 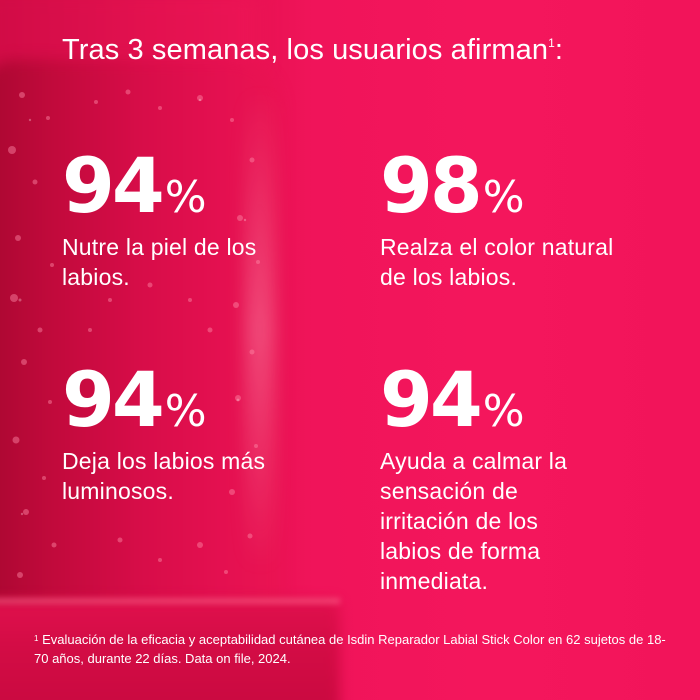 What do you see at coordinates (551, 43) in the screenshot?
I see `footnote-reference: 1` at bounding box center [551, 43].